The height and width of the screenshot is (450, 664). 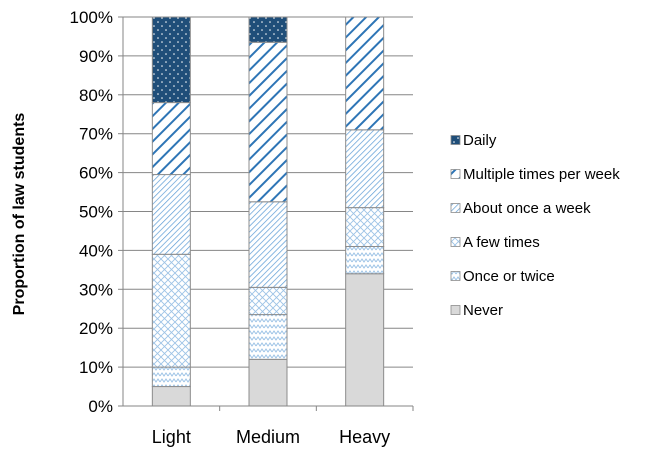 I want to click on y-tick-label: 50%, so click(x=96, y=212).